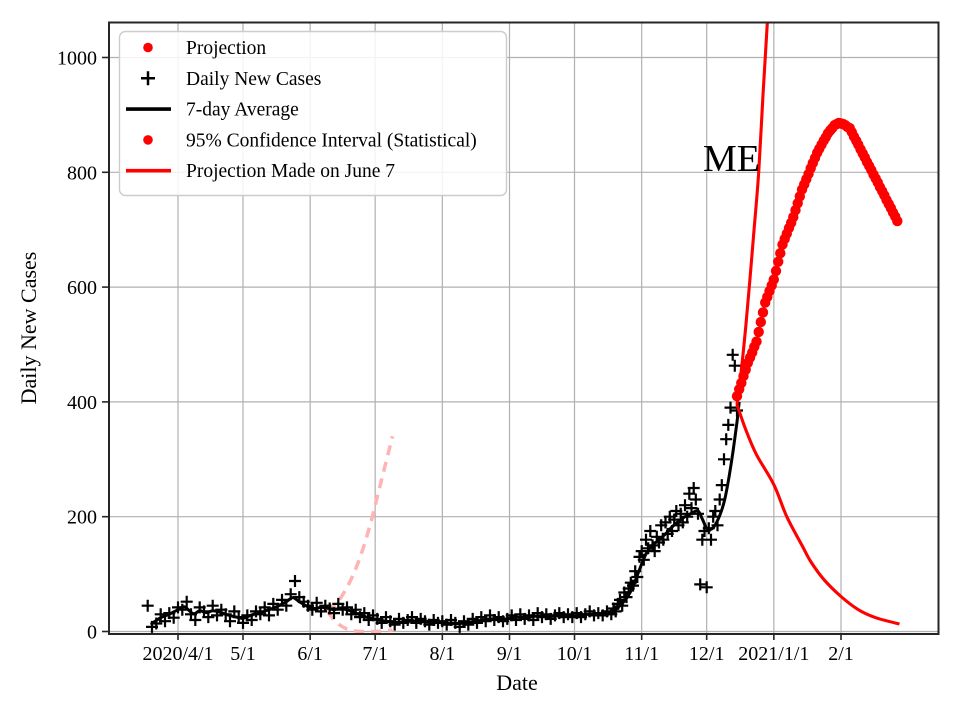  I want to click on series-june7-projection-lower, so click(359, 622).